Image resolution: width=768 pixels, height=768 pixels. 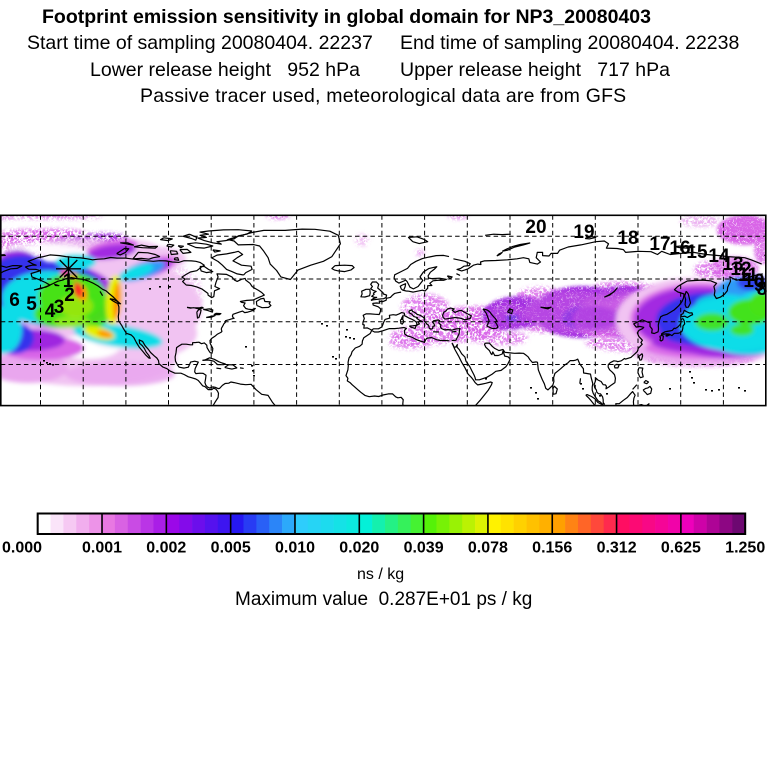 What do you see at coordinates (14, 300) in the screenshot?
I see `svg-text: 6` at bounding box center [14, 300].